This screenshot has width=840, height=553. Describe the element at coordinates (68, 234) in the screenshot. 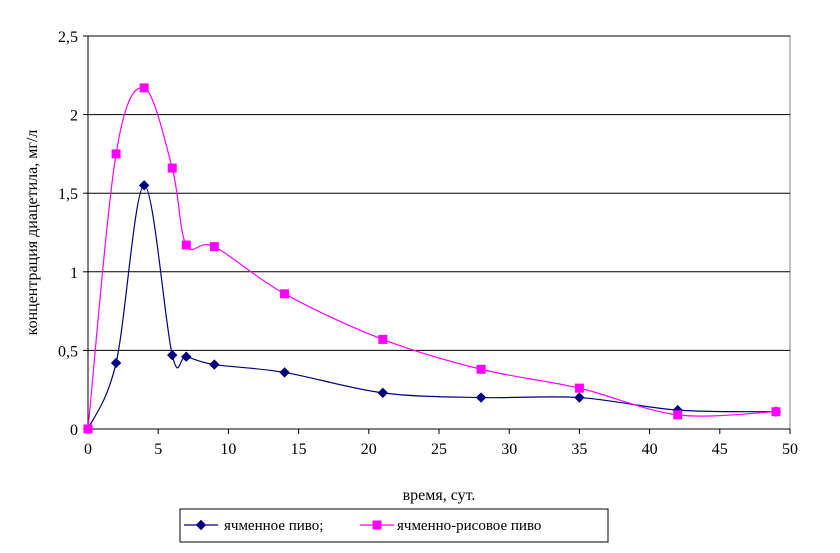

I see `y-tick-labels: 0 0,5 1 1,5 2 2,5` at that location.